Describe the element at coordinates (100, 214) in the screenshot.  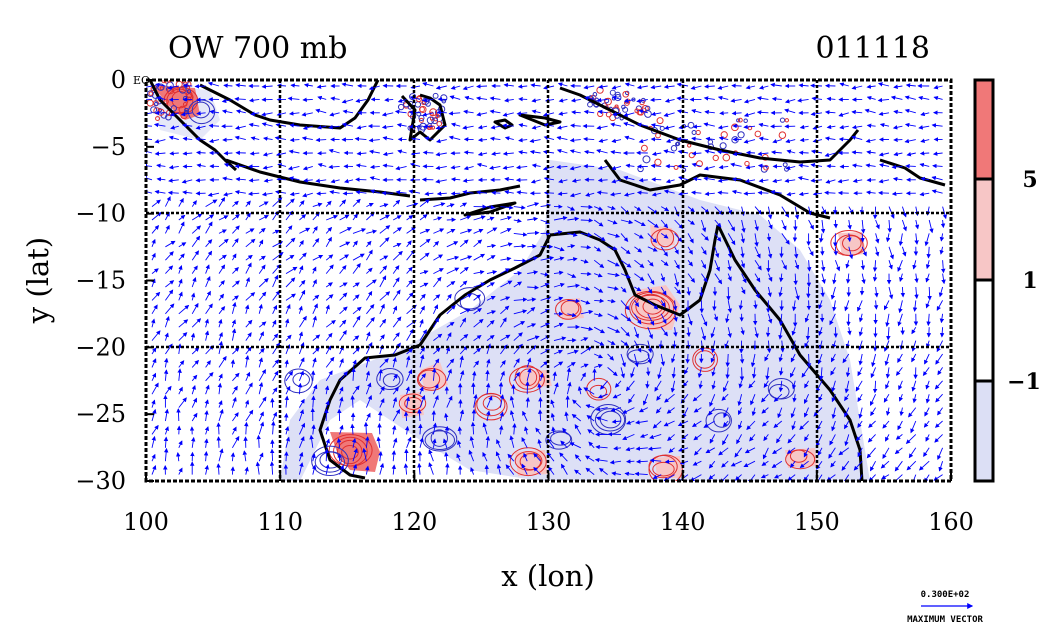
I see `y-tick-label: −10` at that location.